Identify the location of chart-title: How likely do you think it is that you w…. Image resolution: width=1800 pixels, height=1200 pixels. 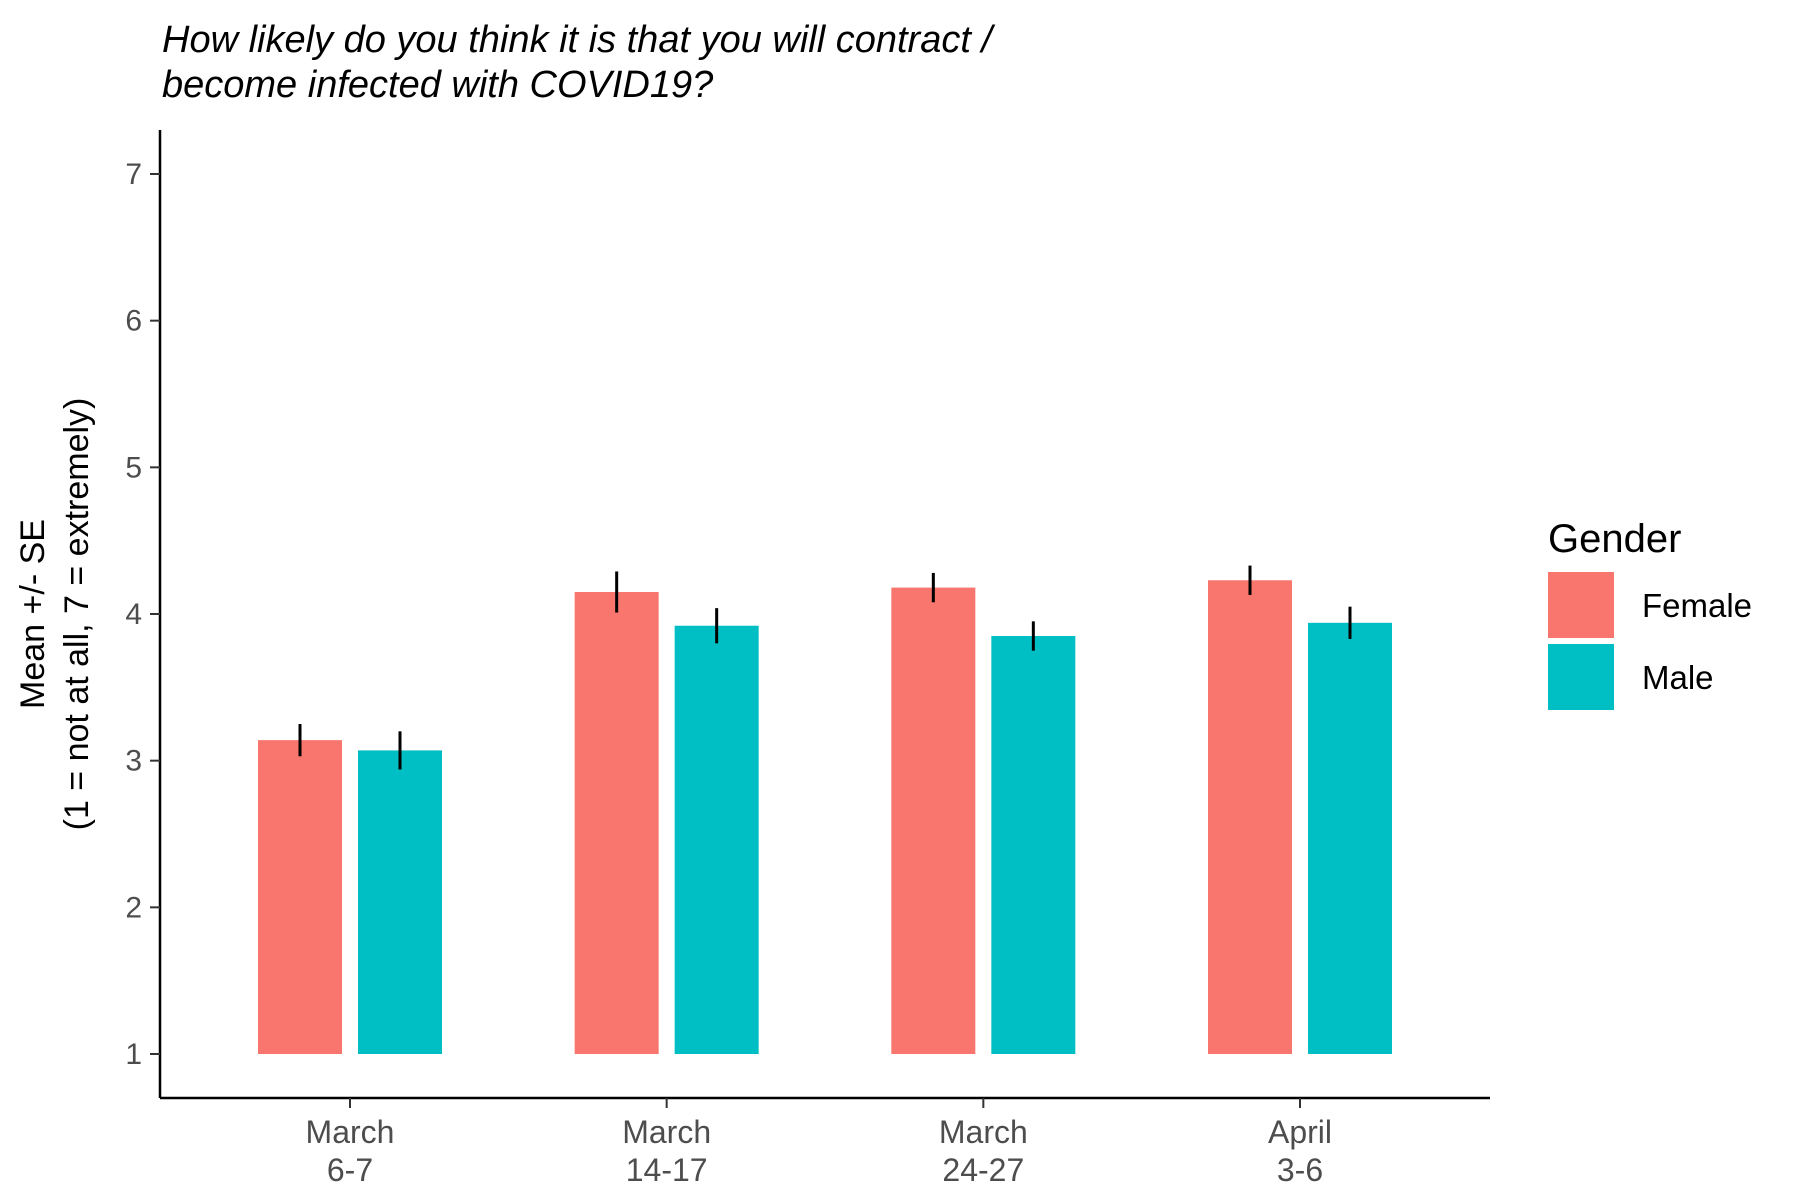
(577, 63).